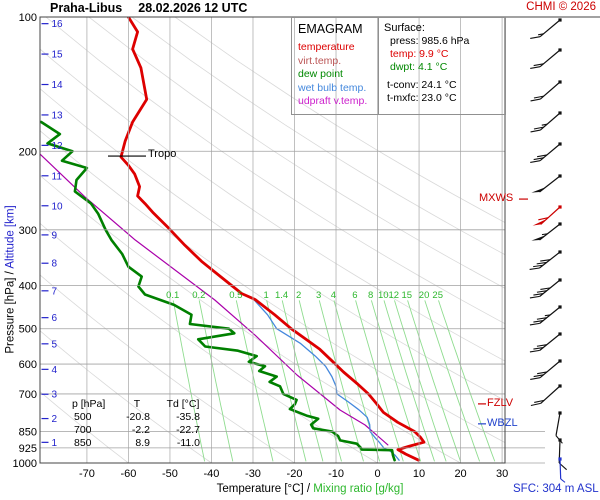 Image resolution: width=600 pixels, height=500 pixels. I want to click on surface-row: press: 985.6 hPa, so click(430, 41).